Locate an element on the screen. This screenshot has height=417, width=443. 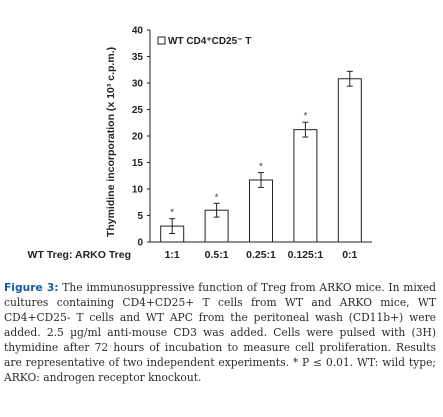
legend-swatch is located at coordinates (161, 40).